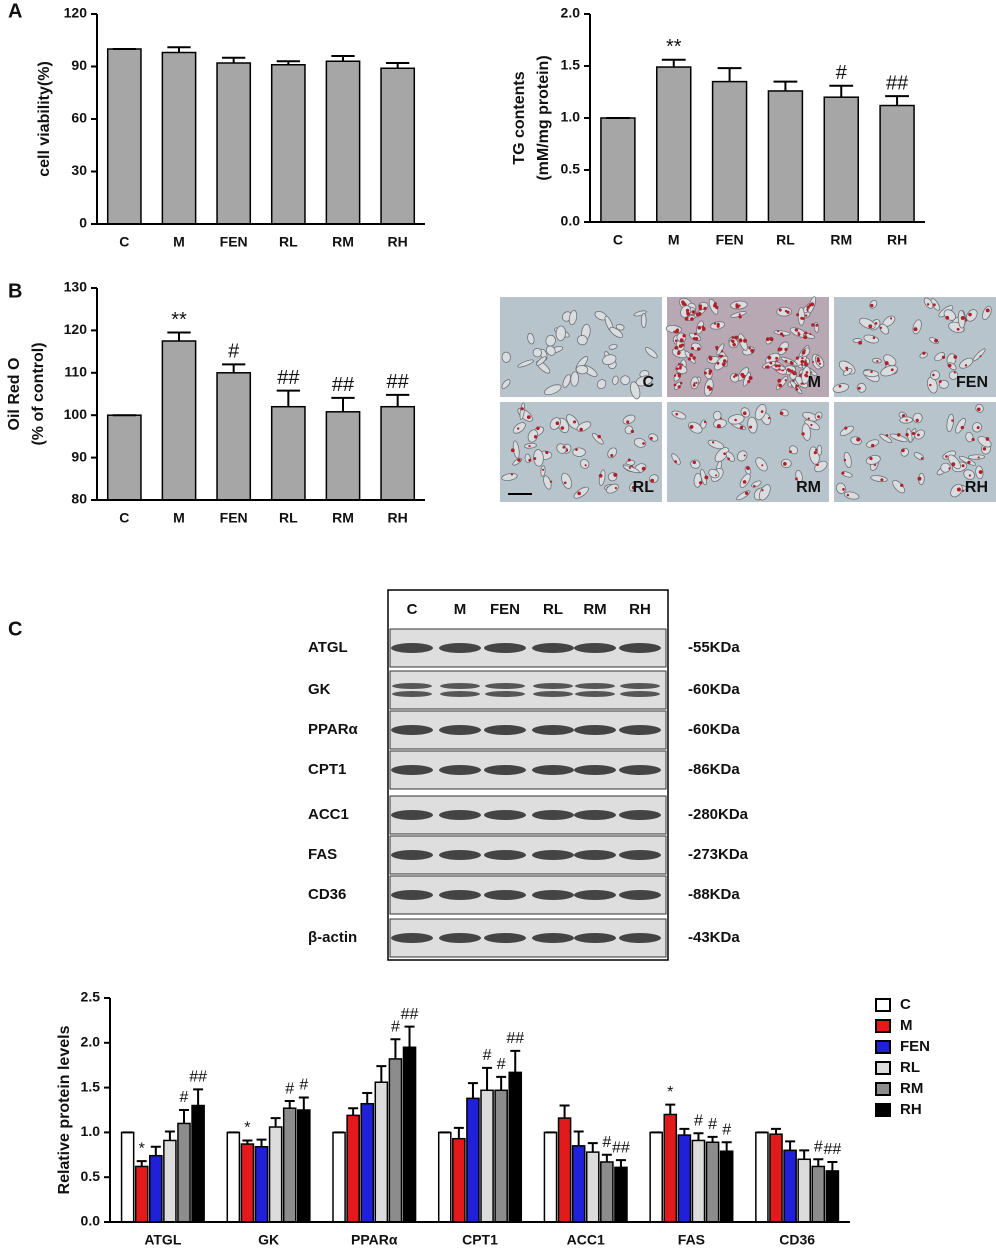 Image resolution: width=996 pixels, height=1256 pixels. What do you see at coordinates (234, 242) in the screenshot?
I see `x-tick-label: FEN` at bounding box center [234, 242].